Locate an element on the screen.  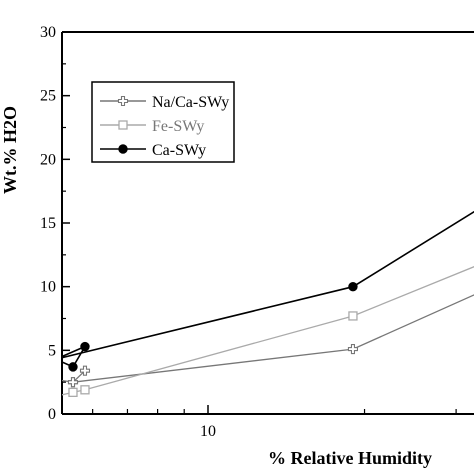
y-tick-label: 25 is located at coordinates (48, 96).